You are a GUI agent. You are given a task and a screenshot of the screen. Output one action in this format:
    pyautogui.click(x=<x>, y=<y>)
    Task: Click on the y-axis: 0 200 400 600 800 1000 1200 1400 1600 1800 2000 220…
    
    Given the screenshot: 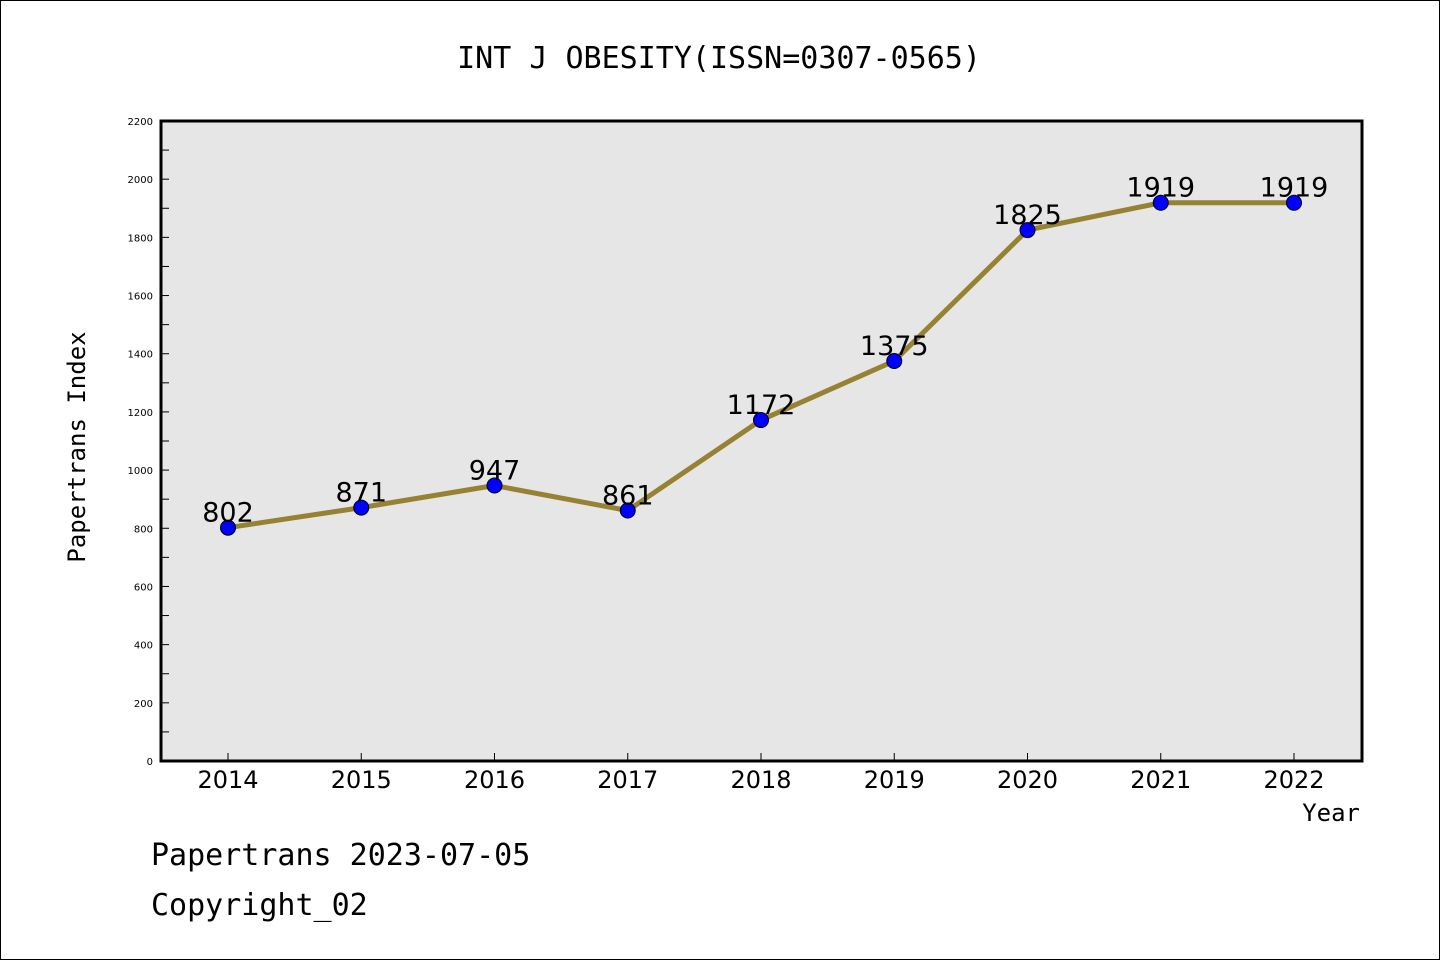 What is the action you would take?
    pyautogui.click(x=148, y=442)
    